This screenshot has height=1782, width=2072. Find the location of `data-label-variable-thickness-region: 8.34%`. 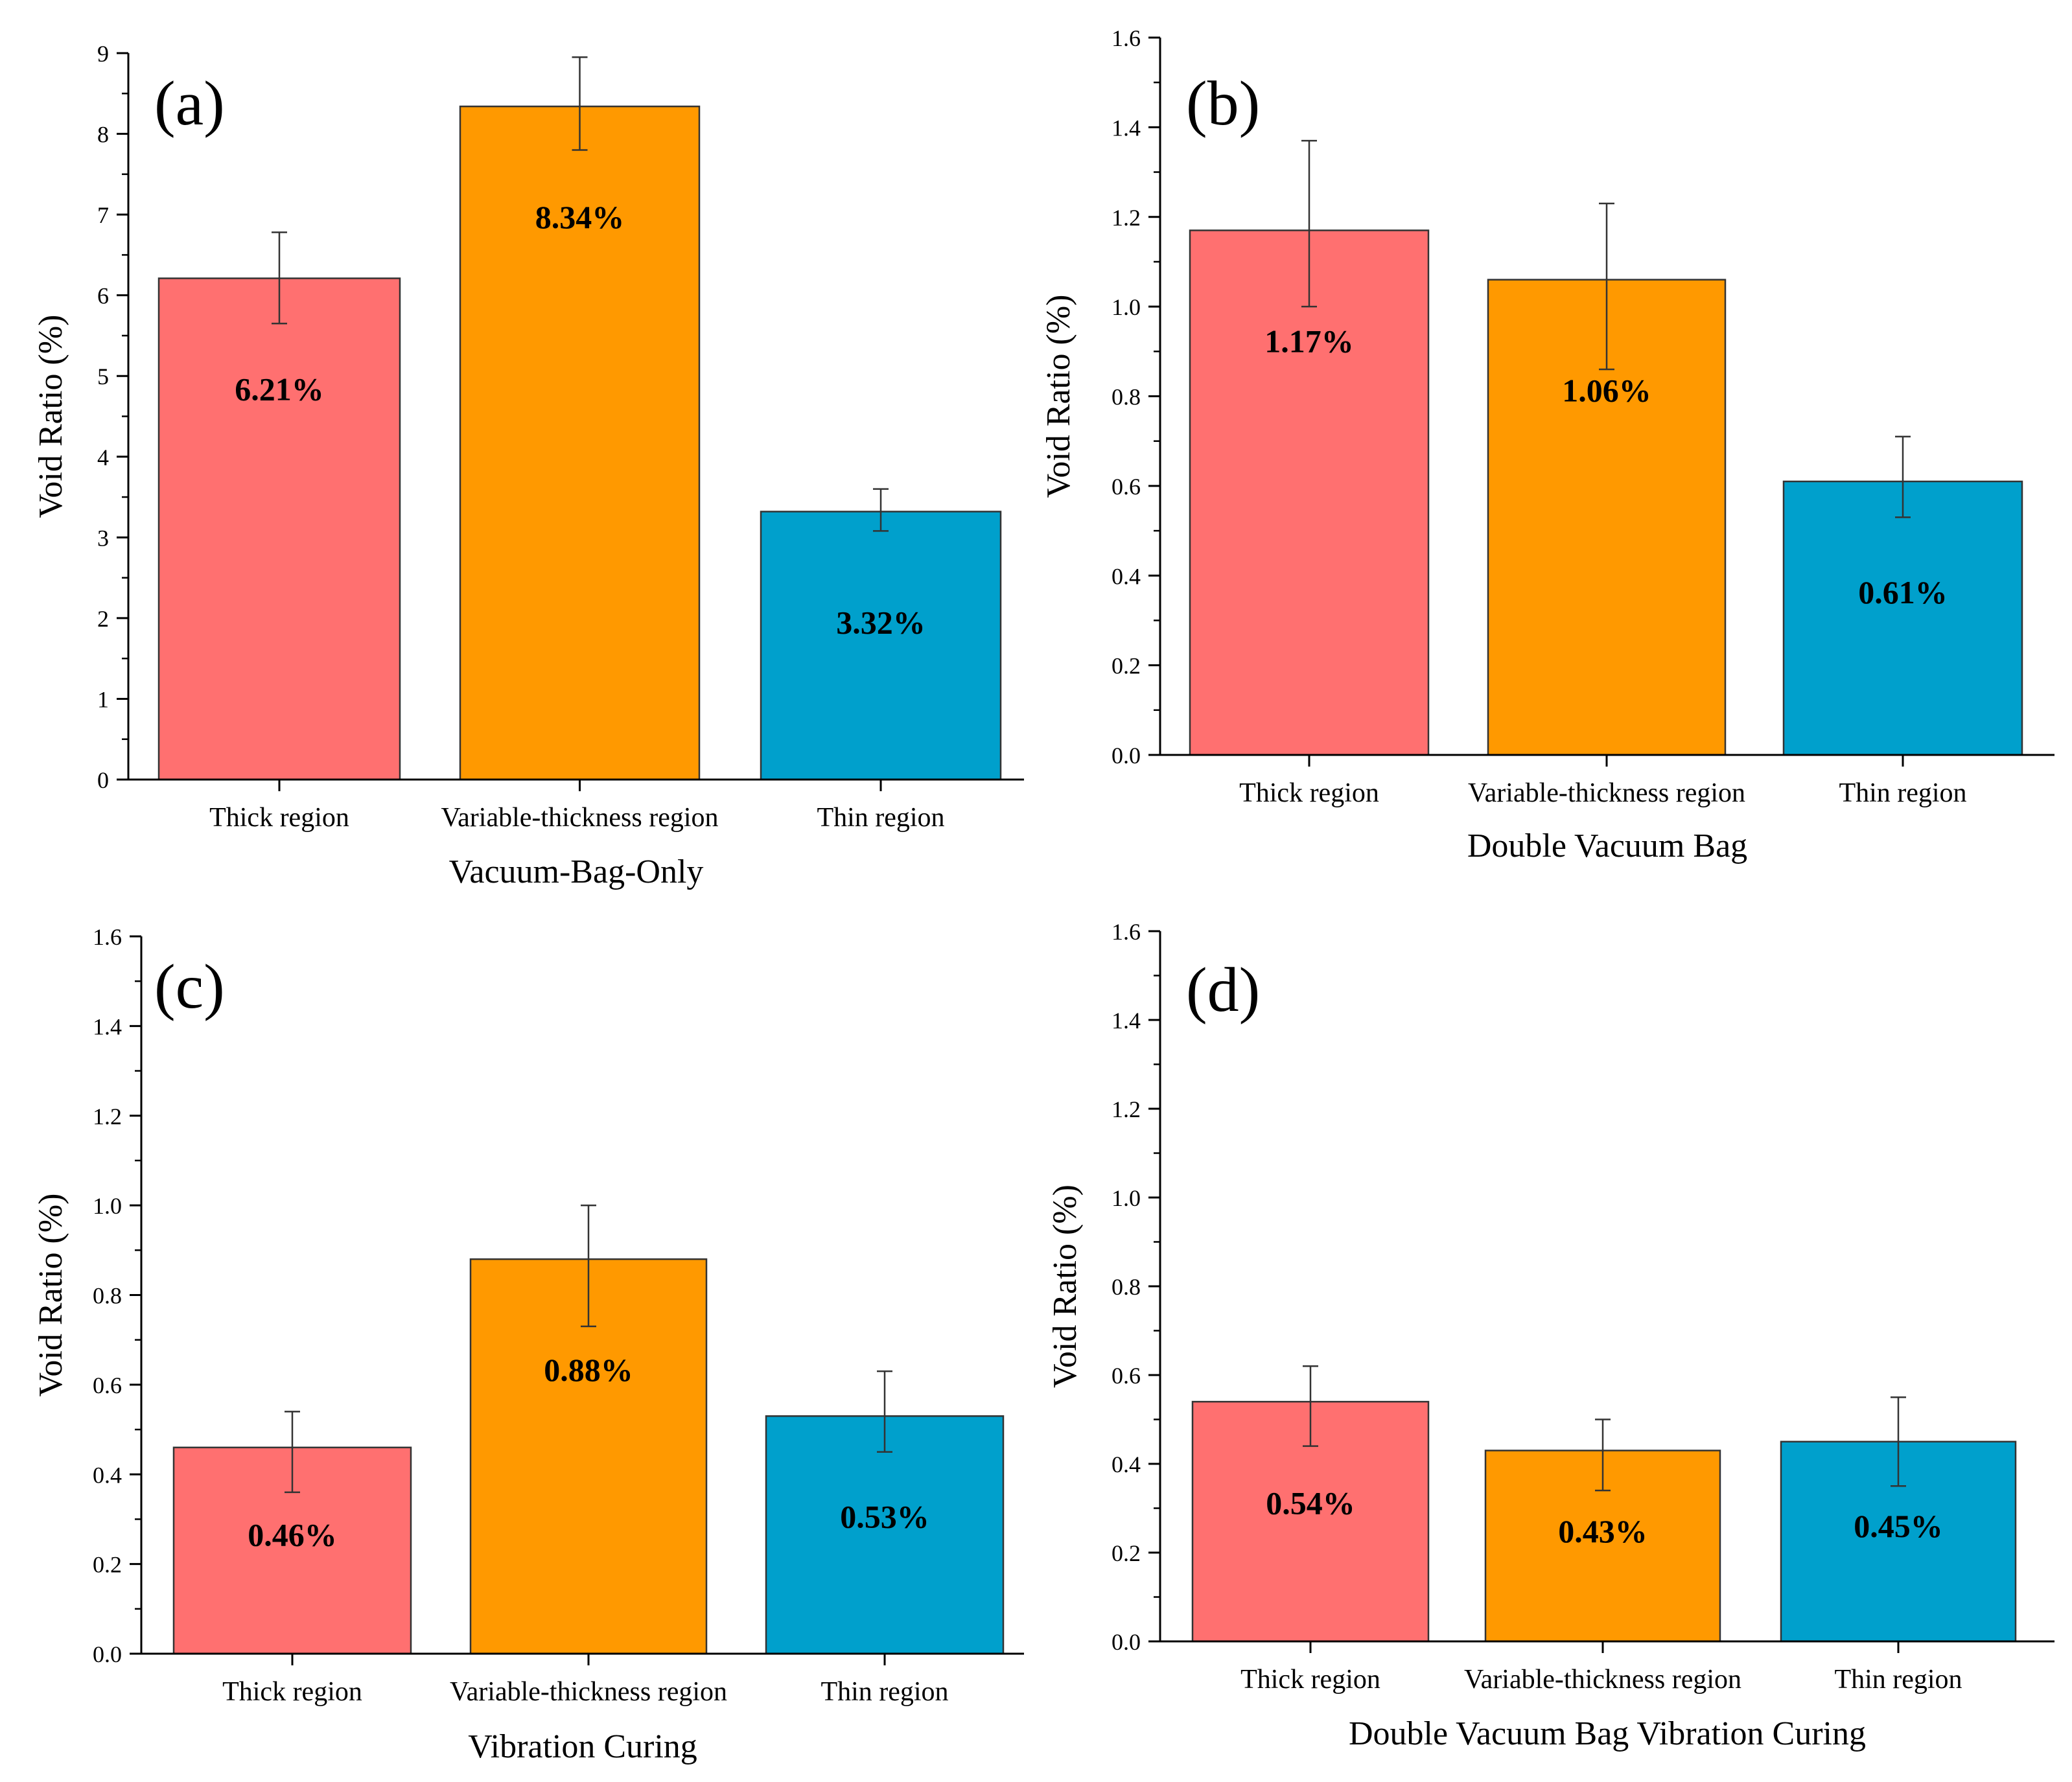

data-label-variable-thickness-region: 8.34% is located at coordinates (580, 217).